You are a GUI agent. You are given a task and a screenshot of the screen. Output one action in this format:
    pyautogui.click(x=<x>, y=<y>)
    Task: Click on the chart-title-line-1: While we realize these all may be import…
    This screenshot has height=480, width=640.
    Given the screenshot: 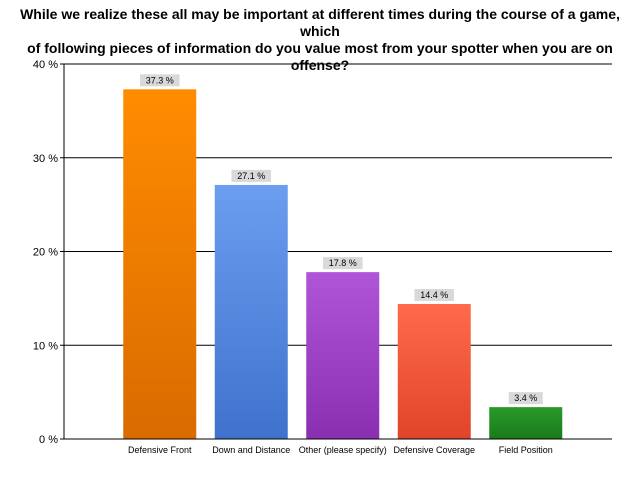 What is the action you would take?
    pyautogui.click(x=320, y=22)
    